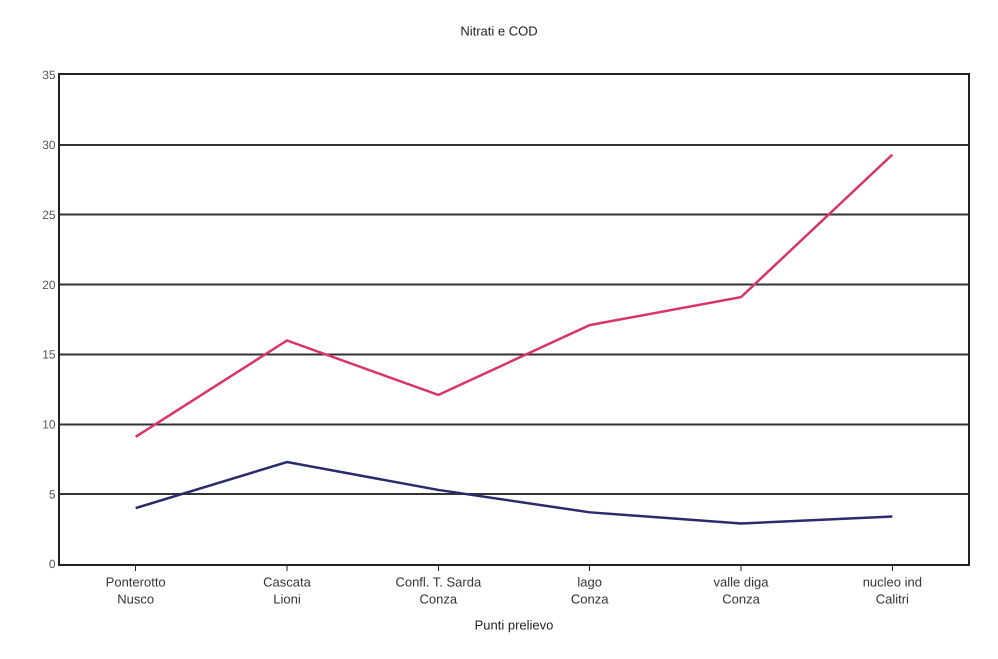 Image resolution: width=998 pixels, height=659 pixels. What do you see at coordinates (438, 590) in the screenshot?
I see `x-tick-label: Confl. T. Sarda Conza` at bounding box center [438, 590].